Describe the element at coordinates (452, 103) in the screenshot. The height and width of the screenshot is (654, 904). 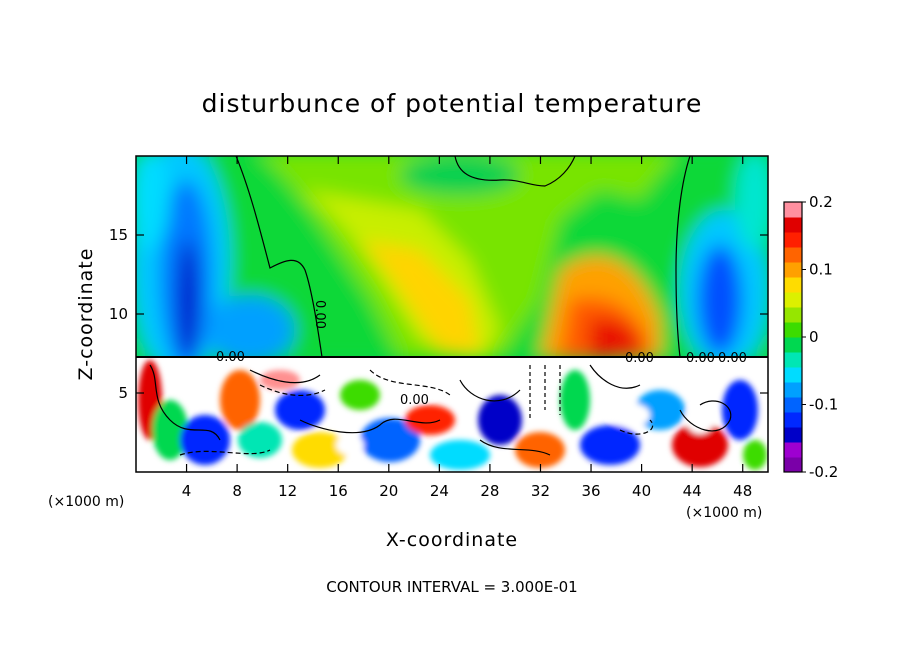
I see `chart-title: disturbunce of potential temperature` at that location.